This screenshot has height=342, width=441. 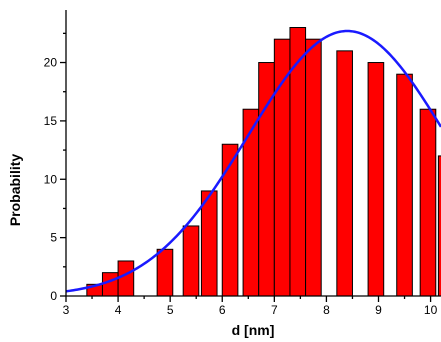 I want to click on y-tick-label-0: 0, so click(x=53, y=296).